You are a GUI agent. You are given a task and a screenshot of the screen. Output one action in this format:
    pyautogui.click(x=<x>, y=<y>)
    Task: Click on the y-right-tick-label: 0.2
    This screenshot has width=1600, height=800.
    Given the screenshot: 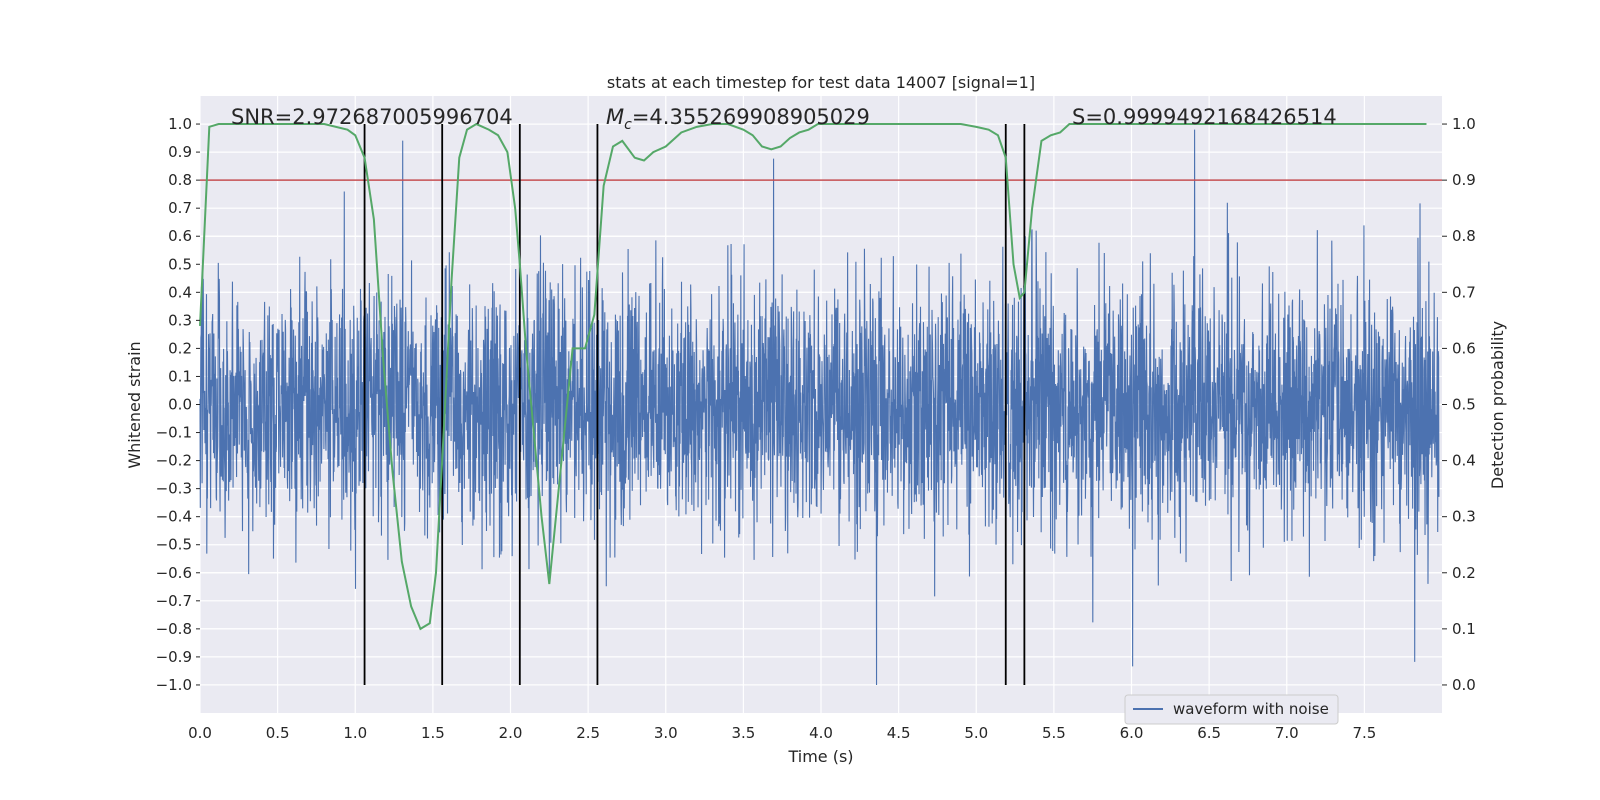 What is the action you would take?
    pyautogui.click(x=1464, y=573)
    